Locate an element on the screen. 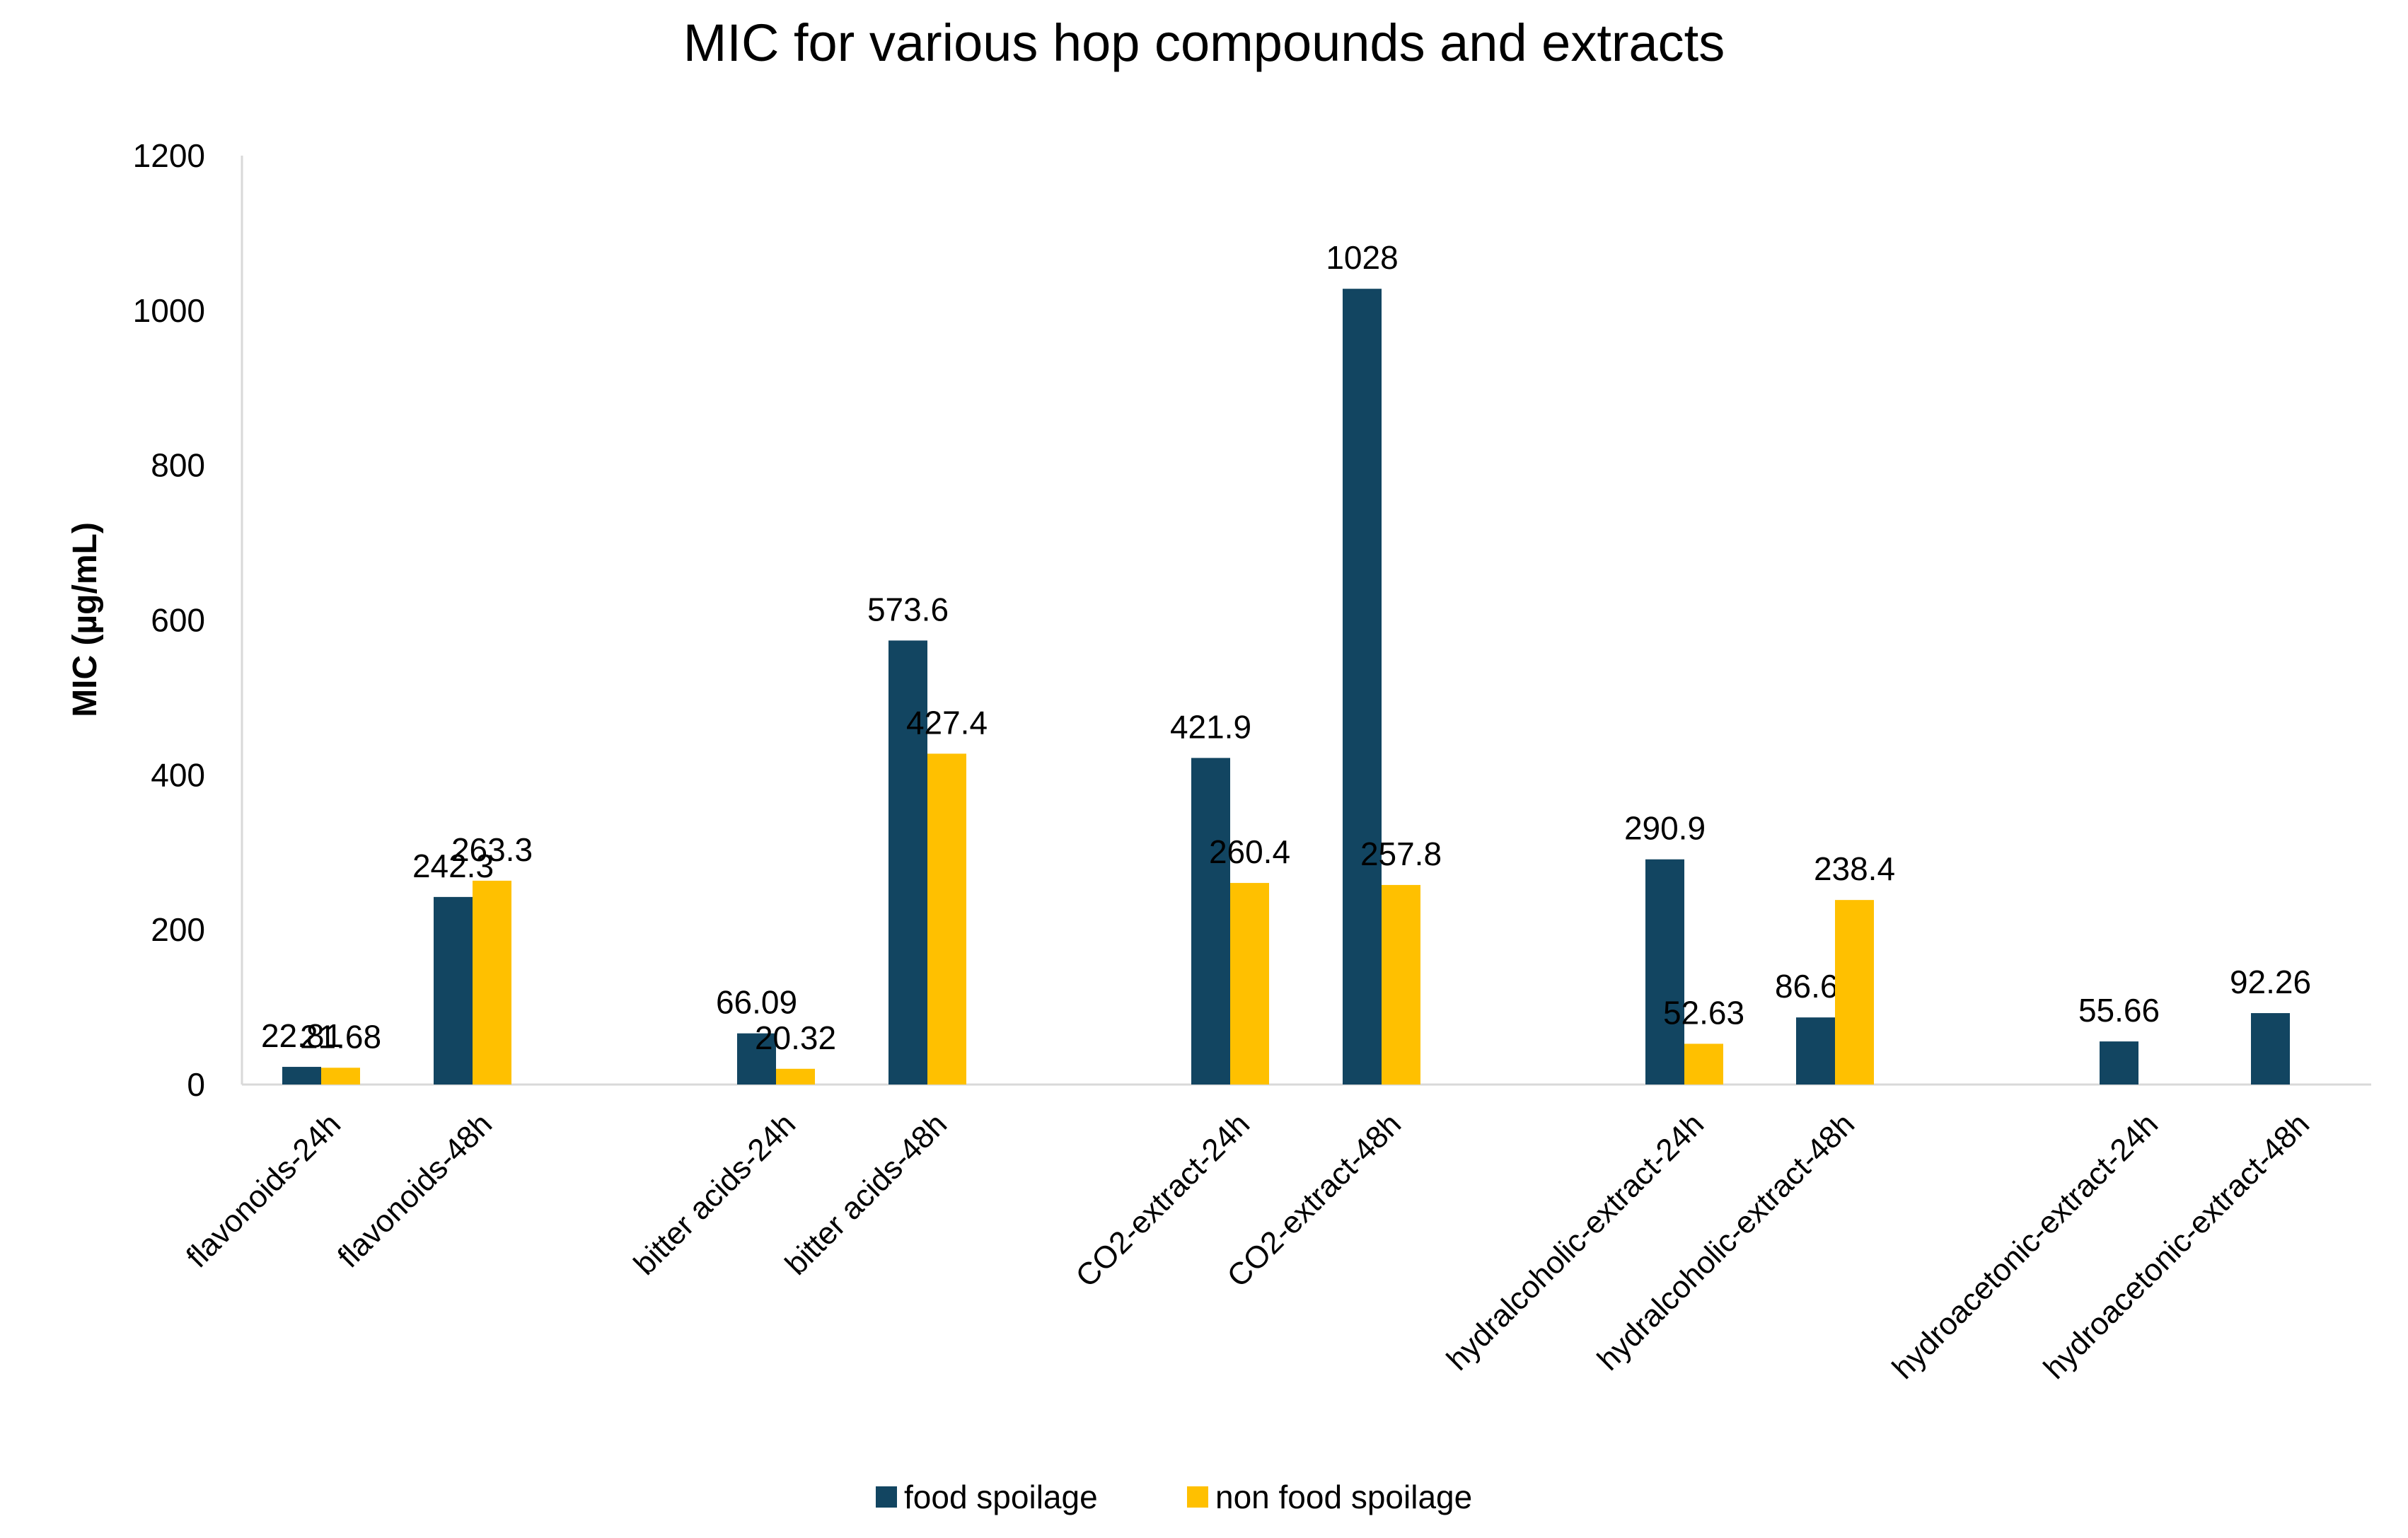  data-label: 263.3 is located at coordinates (492, 850).